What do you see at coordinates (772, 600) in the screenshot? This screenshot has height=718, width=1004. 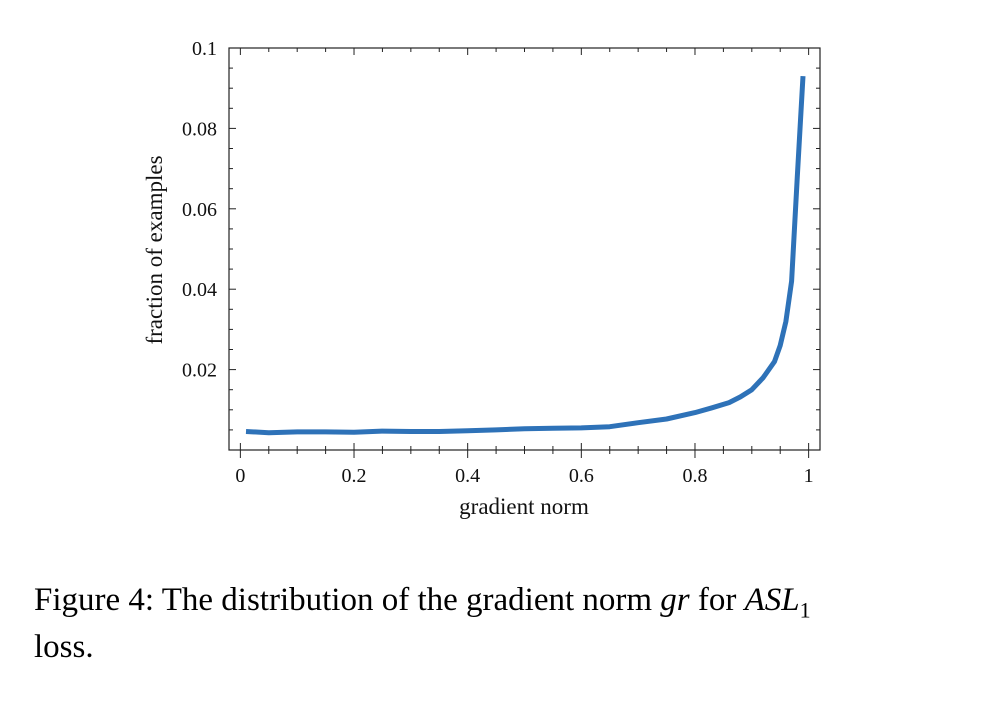 I see `caption-math-asl: ASL` at bounding box center [772, 600].